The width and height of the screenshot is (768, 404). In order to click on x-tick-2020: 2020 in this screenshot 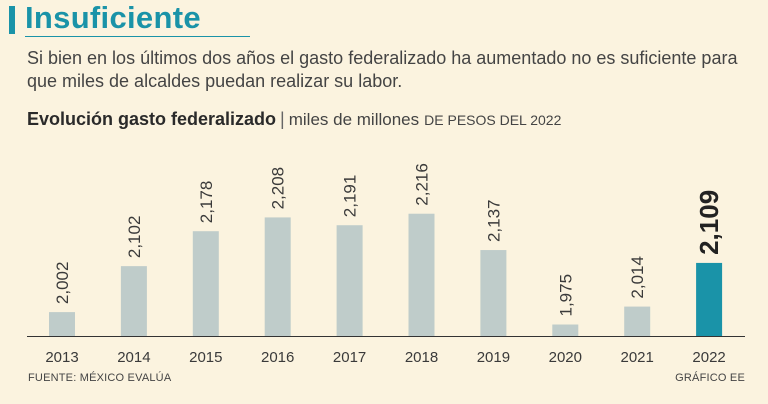, I will do `click(565, 357)`.